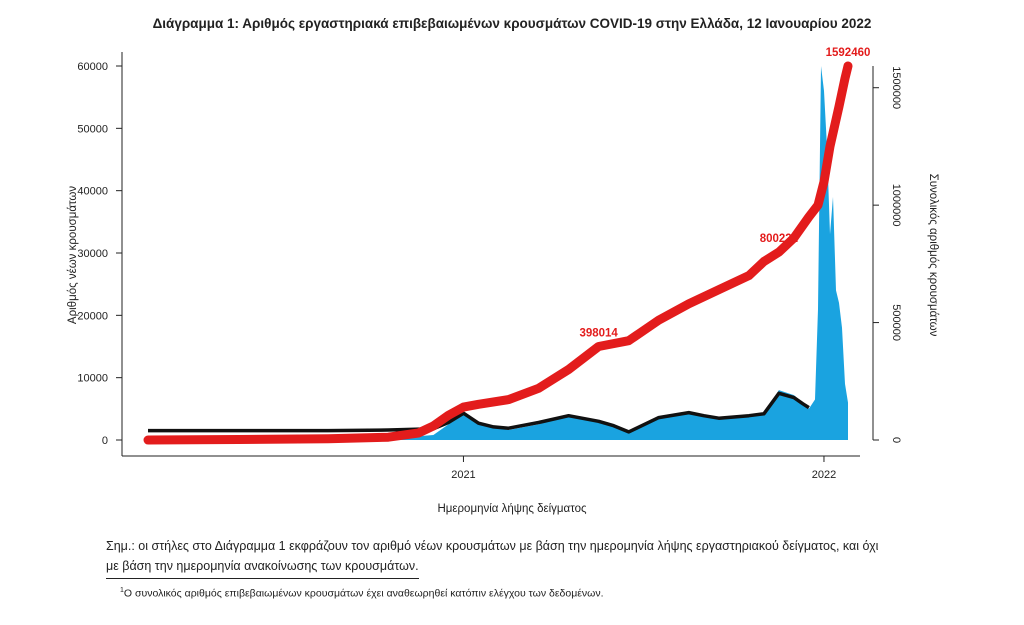  Describe the element at coordinates (105, 441) in the screenshot. I see `left-tick-label: 0` at that location.